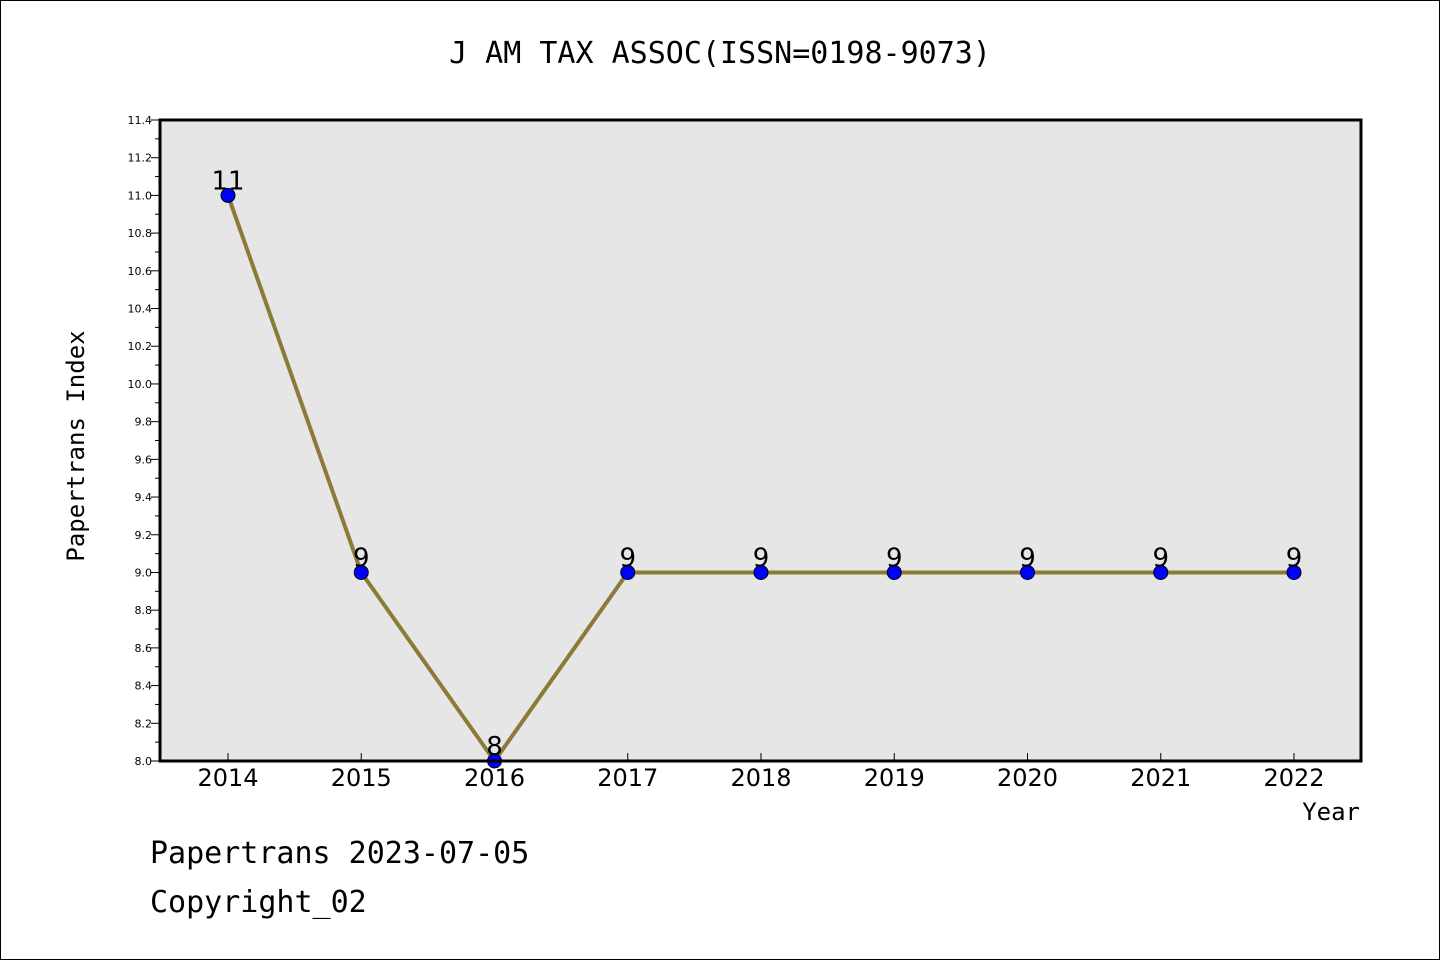 This screenshot has width=1440, height=960. Describe the element at coordinates (494, 747) in the screenshot. I see `data-label: 8` at that location.